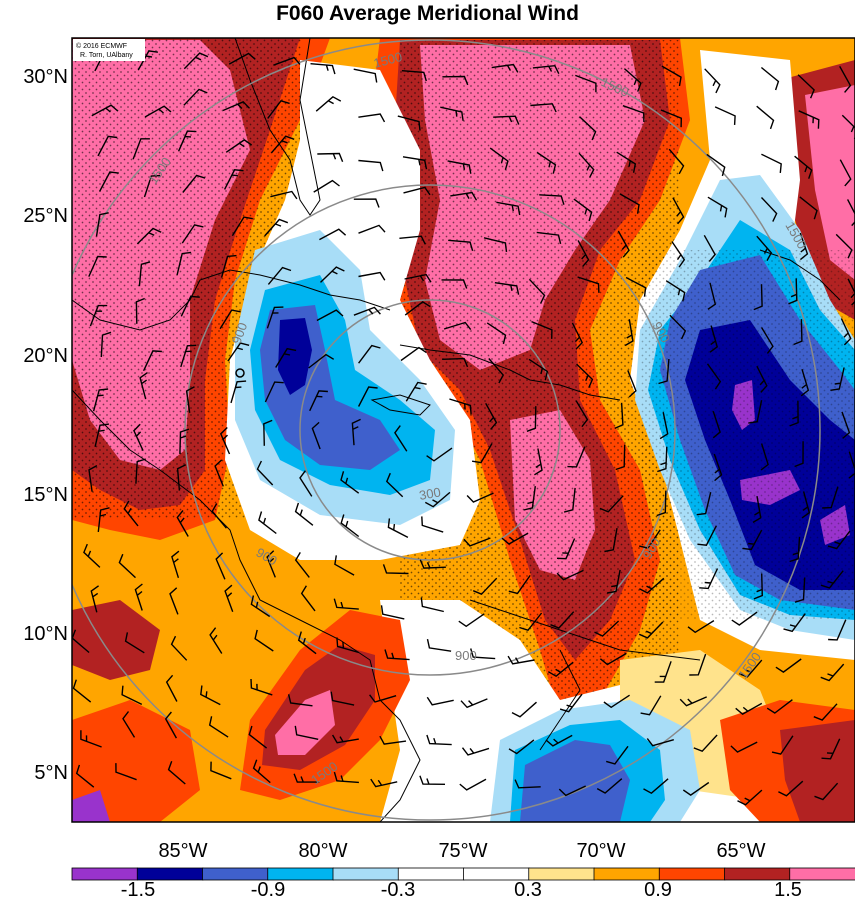 The width and height of the screenshot is (855, 900). I want to click on colorbar-label: 1.5, so click(788, 889).